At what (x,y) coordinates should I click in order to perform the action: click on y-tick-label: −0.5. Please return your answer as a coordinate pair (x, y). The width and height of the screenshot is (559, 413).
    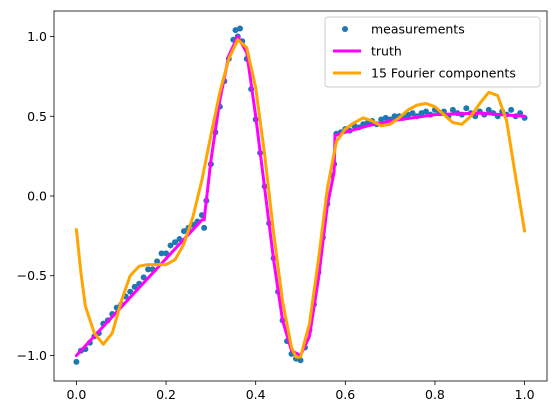
    Looking at the image, I should click on (32, 275).